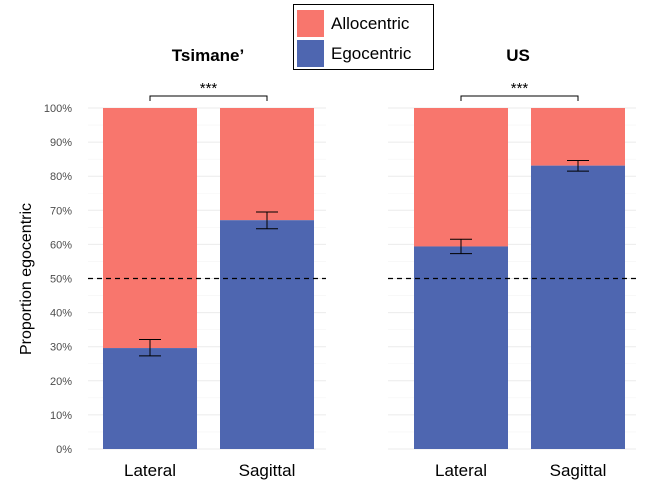 This screenshot has width=651, height=483. What do you see at coordinates (371, 53) in the screenshot?
I see `legend-label-egocentric: Egocentric` at bounding box center [371, 53].